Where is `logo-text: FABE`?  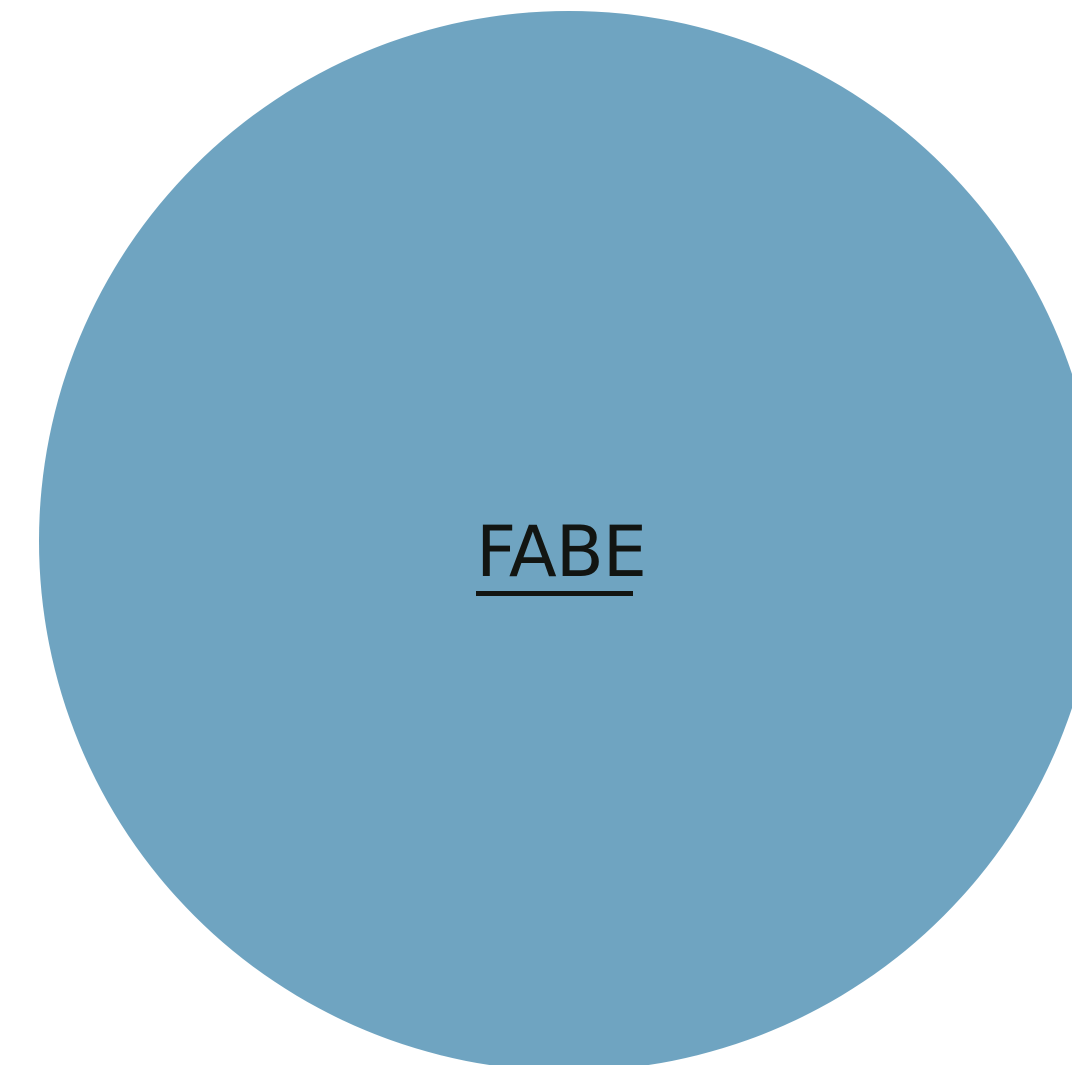
logo-text: FABE is located at coordinates (561, 552).